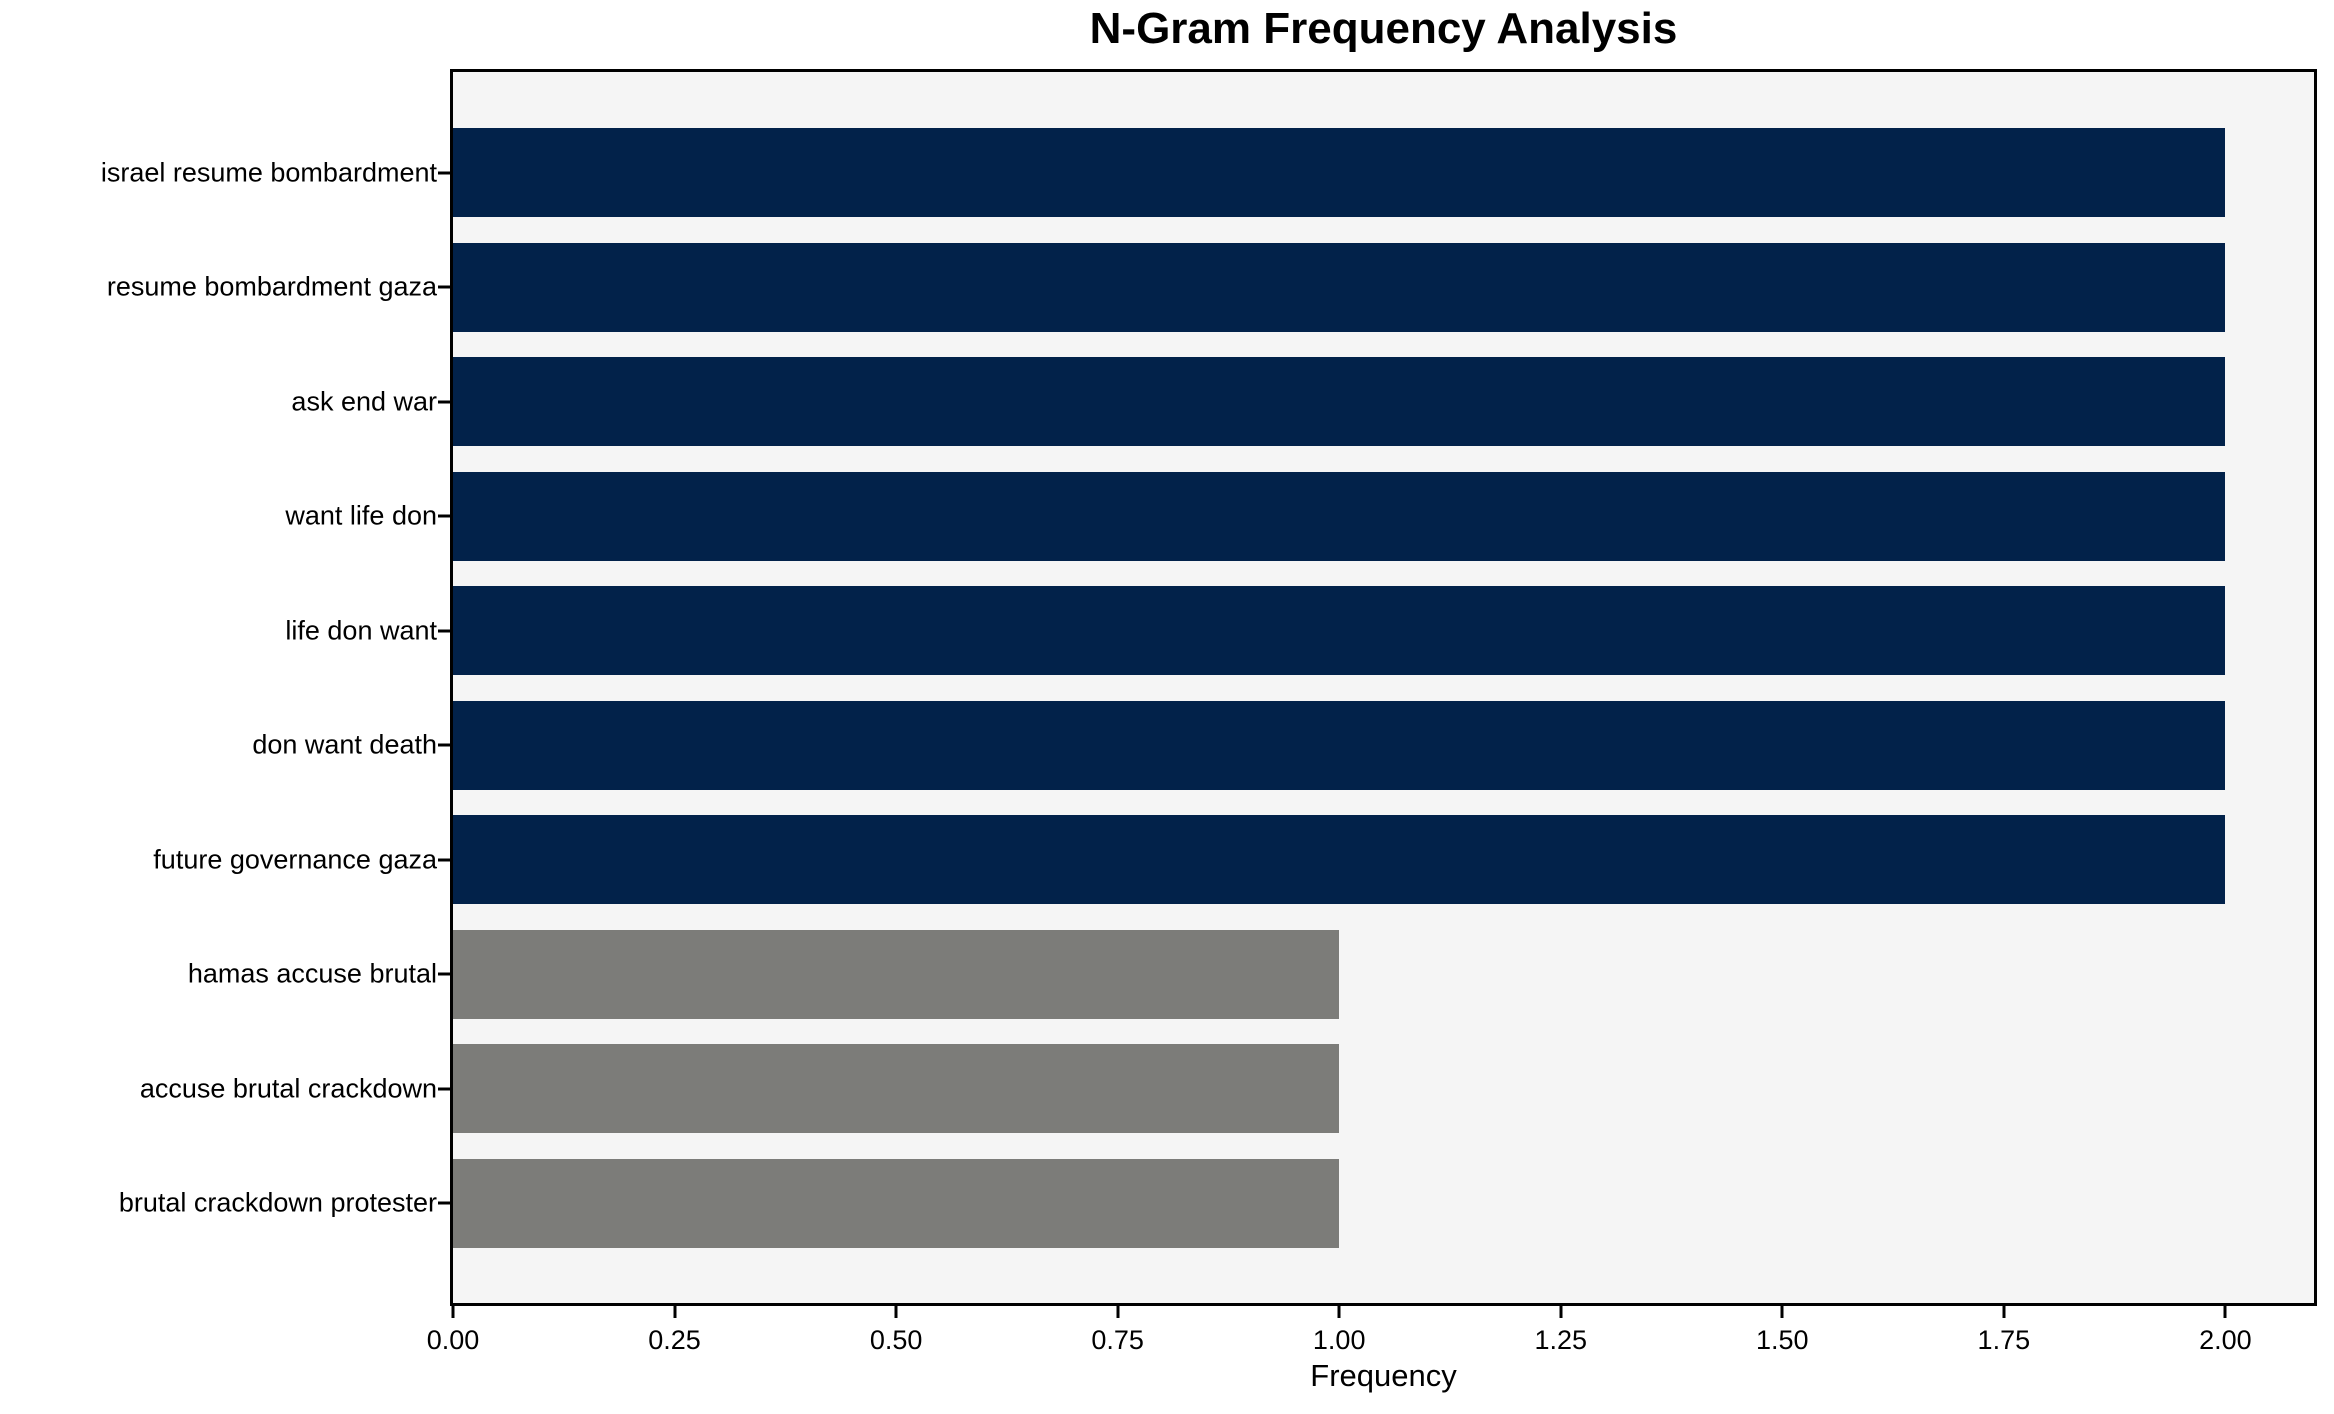 This screenshot has height=1414, width=2334. Describe the element at coordinates (1383, 1375) in the screenshot. I see `x-axis-title: Frequency` at that location.